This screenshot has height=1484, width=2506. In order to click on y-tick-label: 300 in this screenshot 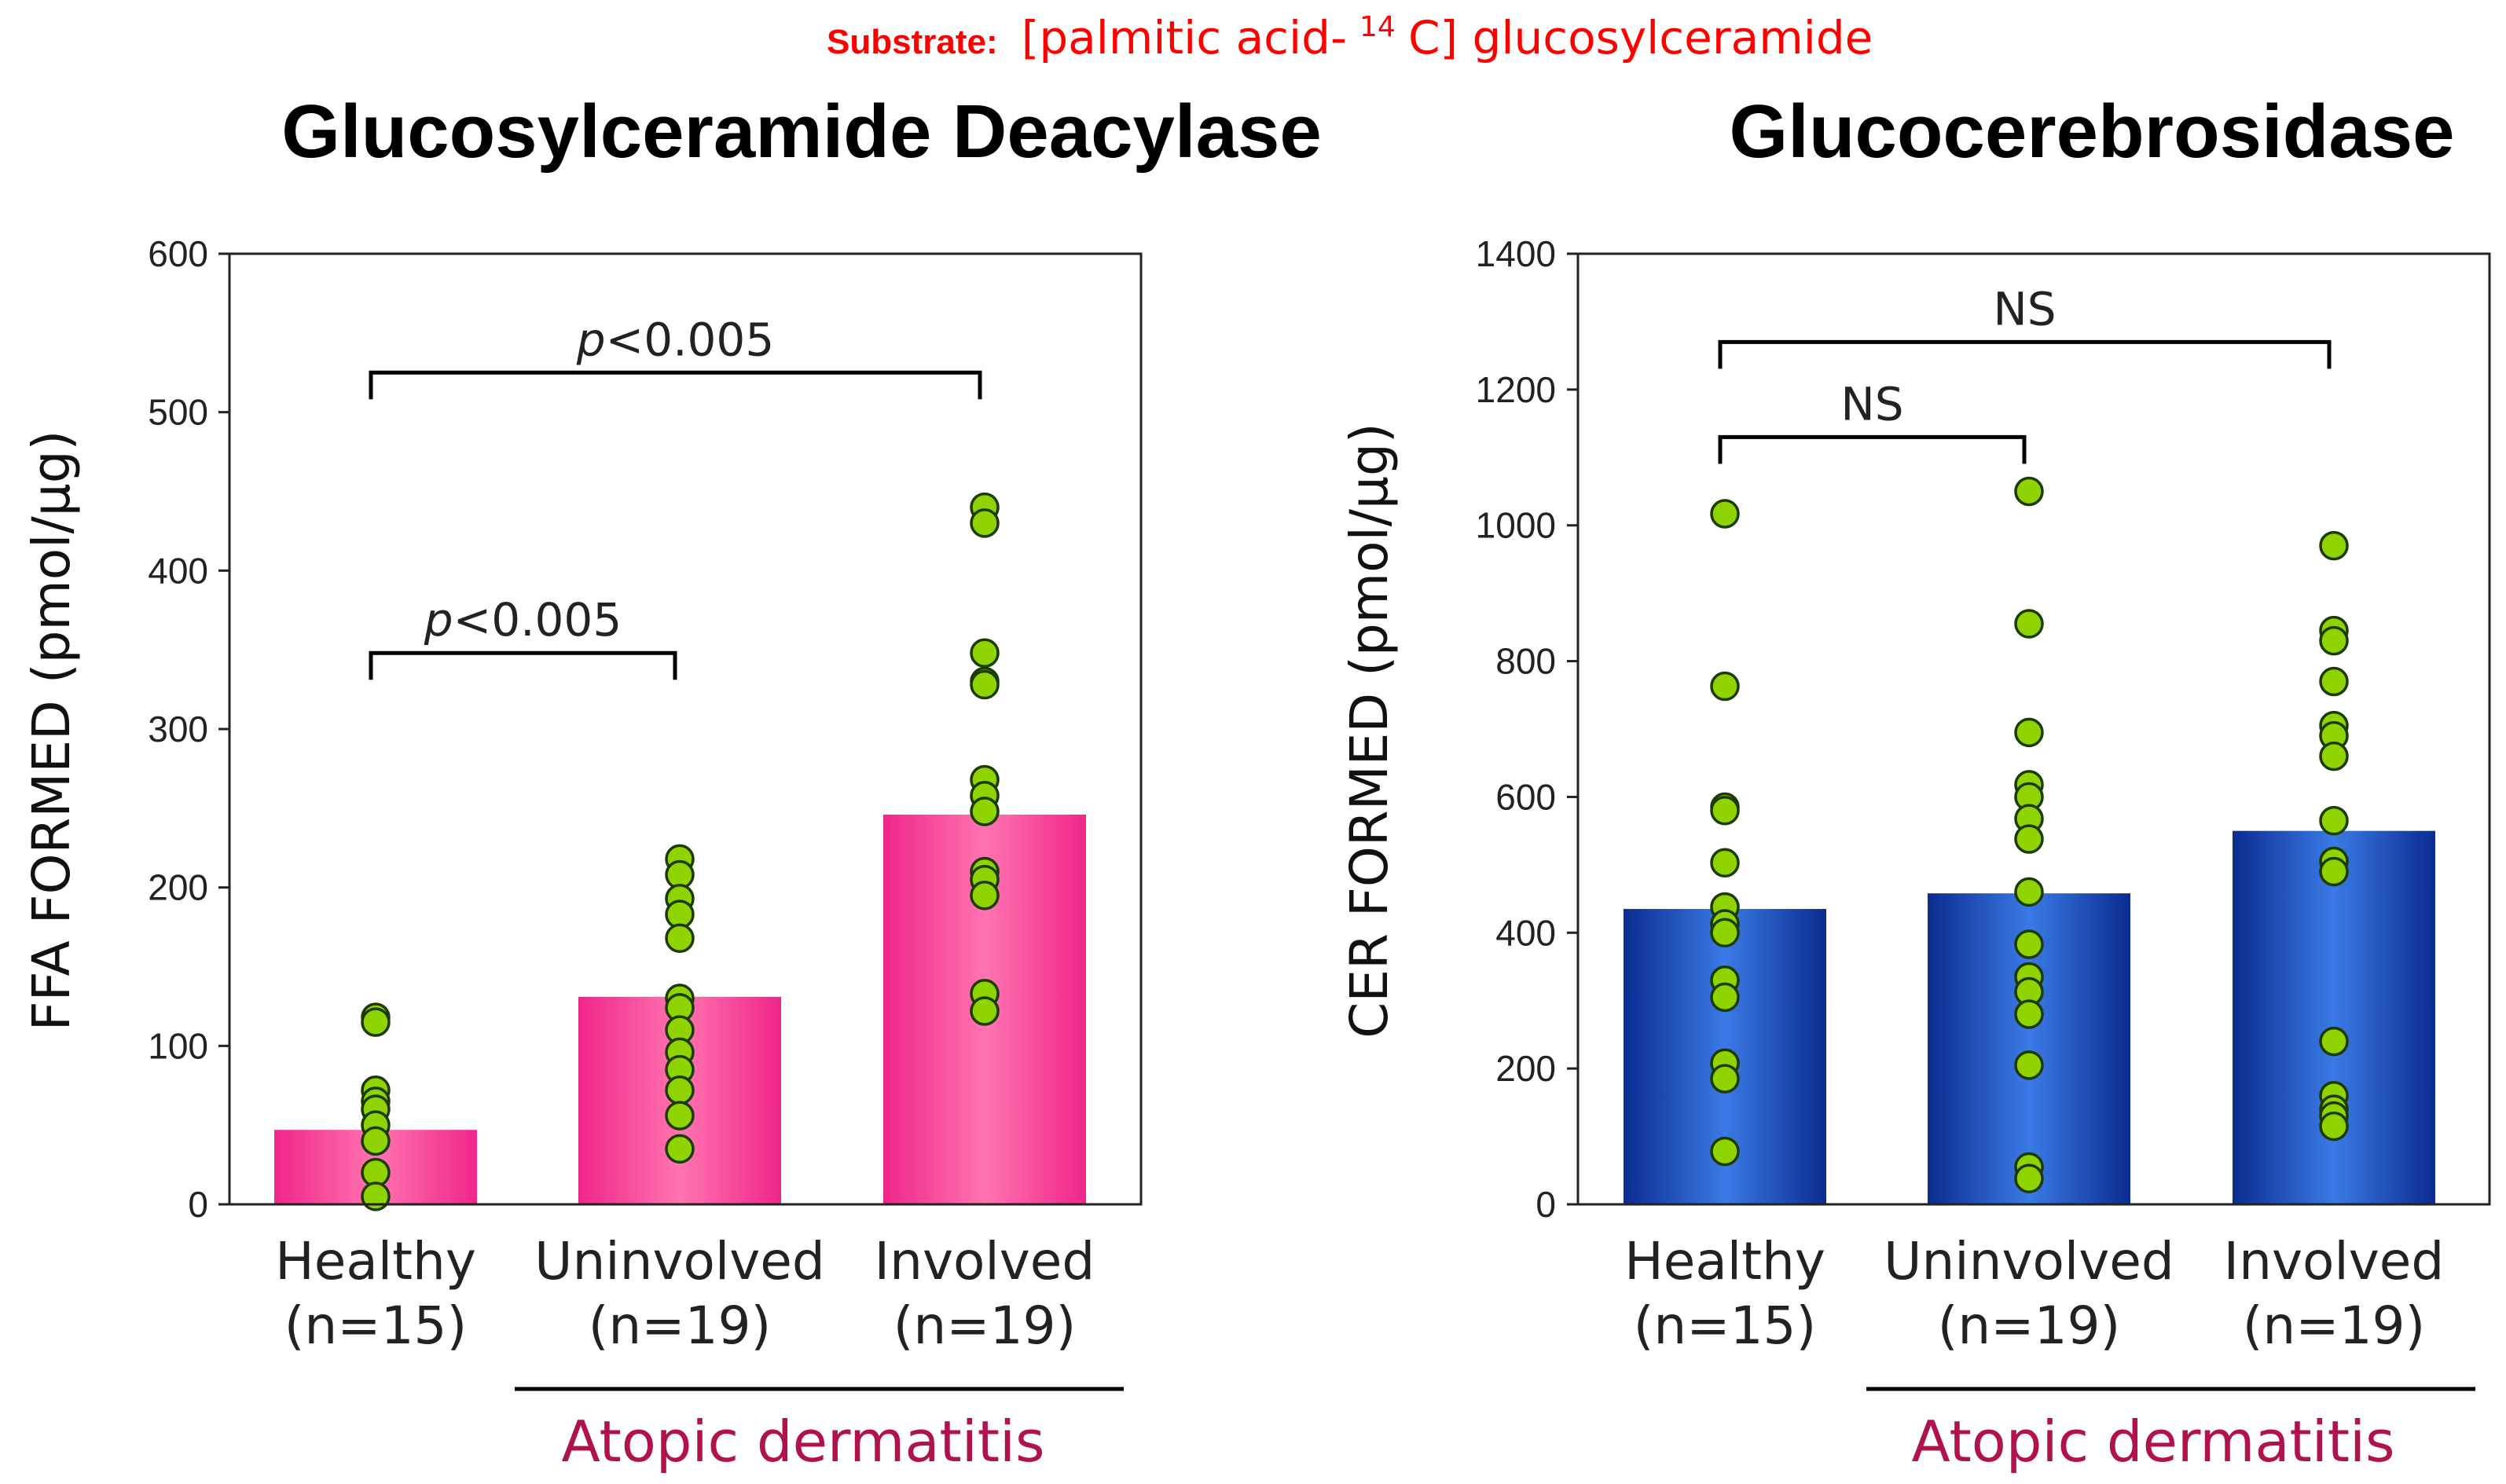, I will do `click(178, 729)`.